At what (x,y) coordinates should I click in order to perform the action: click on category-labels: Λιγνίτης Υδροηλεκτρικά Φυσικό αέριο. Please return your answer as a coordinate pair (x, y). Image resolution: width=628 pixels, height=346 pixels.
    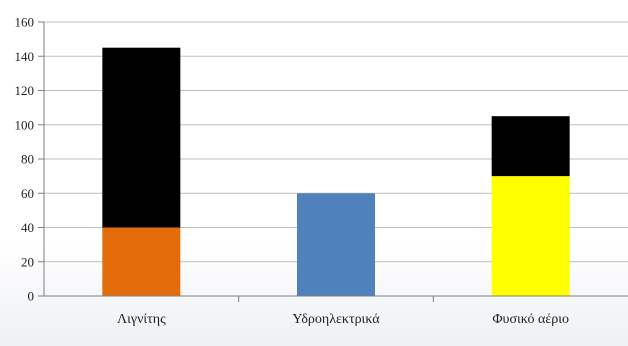
    Looking at the image, I should click on (343, 319).